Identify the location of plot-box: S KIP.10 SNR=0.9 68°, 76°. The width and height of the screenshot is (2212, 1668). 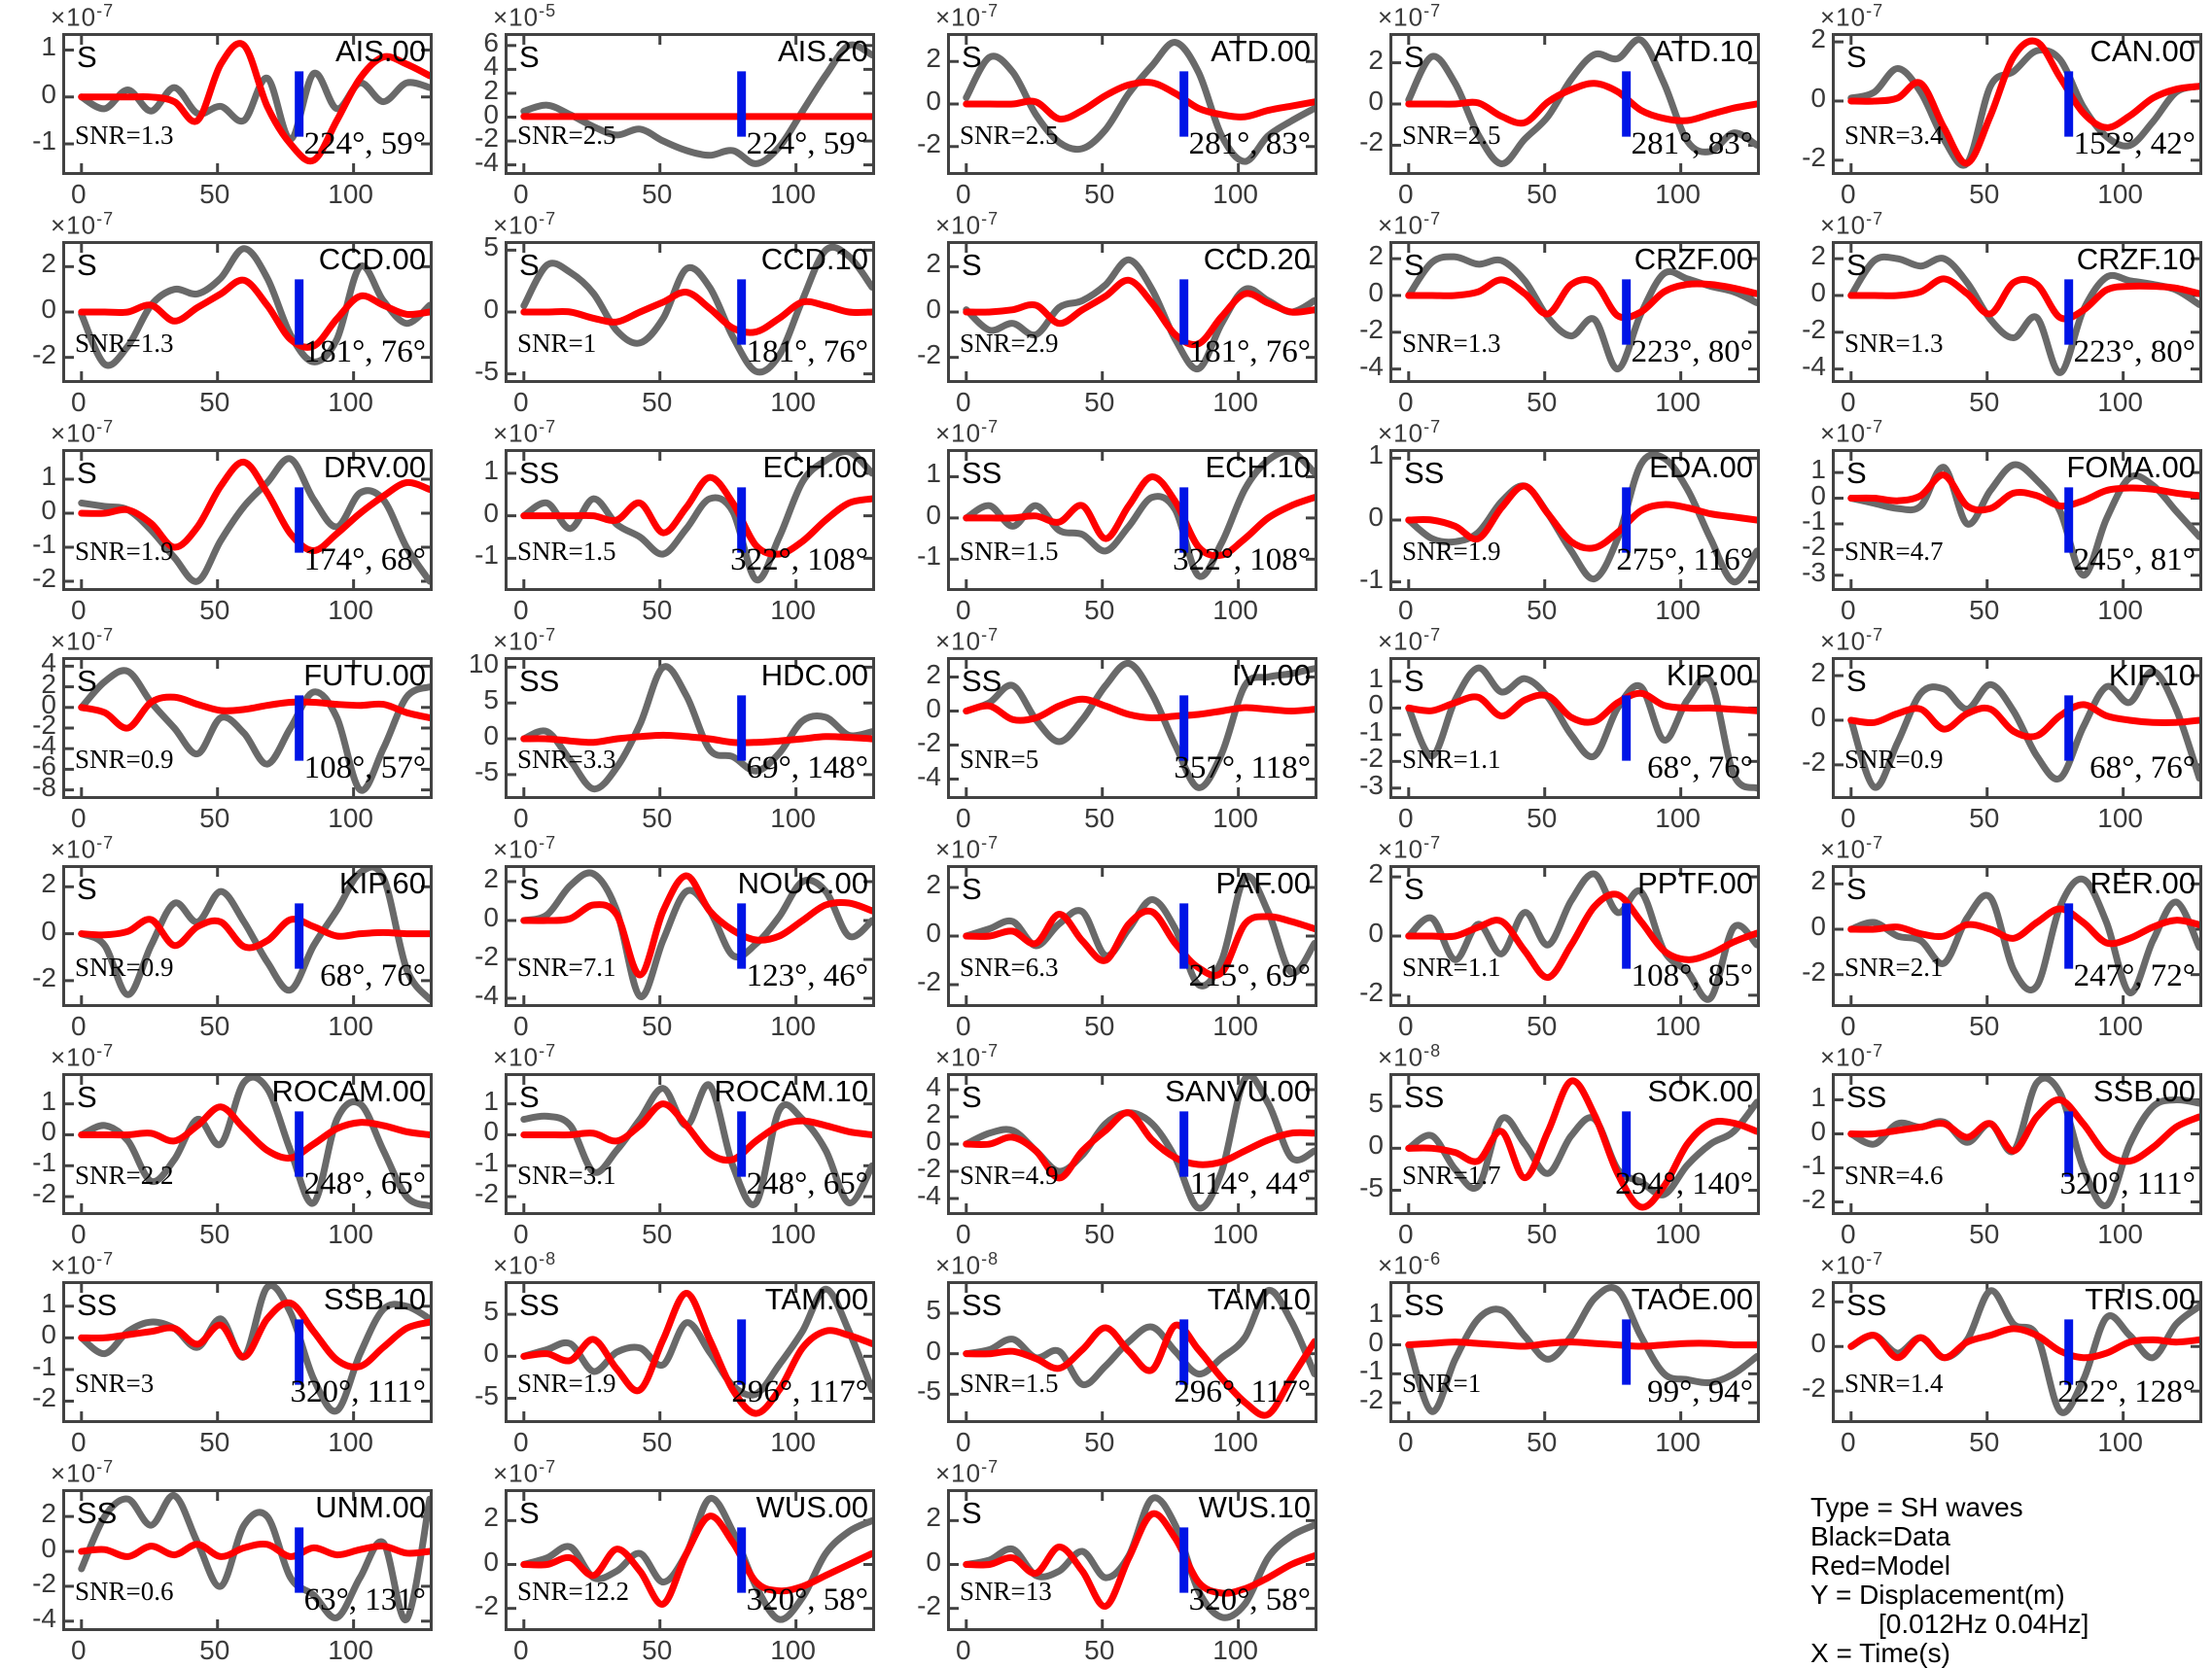
(2017, 728).